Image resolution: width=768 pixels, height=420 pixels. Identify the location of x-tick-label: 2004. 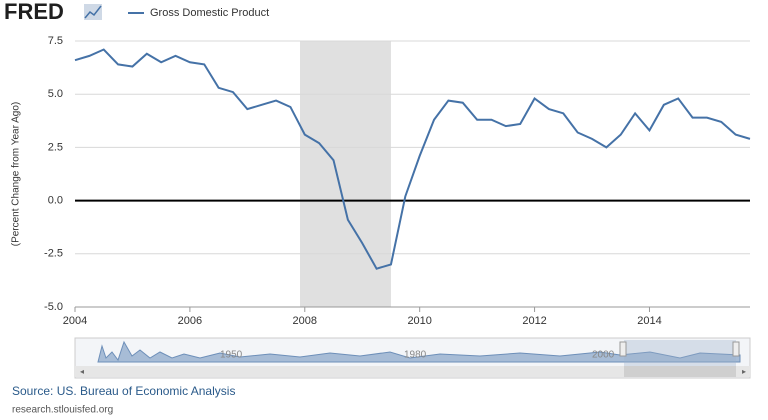
(75, 321).